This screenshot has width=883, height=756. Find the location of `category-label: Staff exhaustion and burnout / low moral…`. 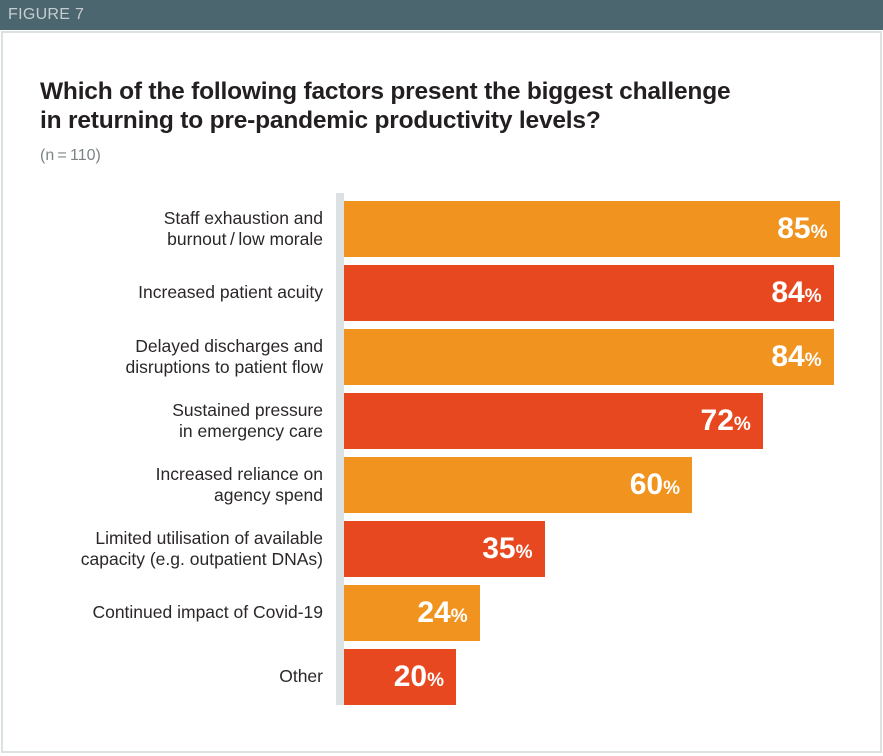

category-label: Staff exhaustion and burnout / low moral… is located at coordinates (243, 228).